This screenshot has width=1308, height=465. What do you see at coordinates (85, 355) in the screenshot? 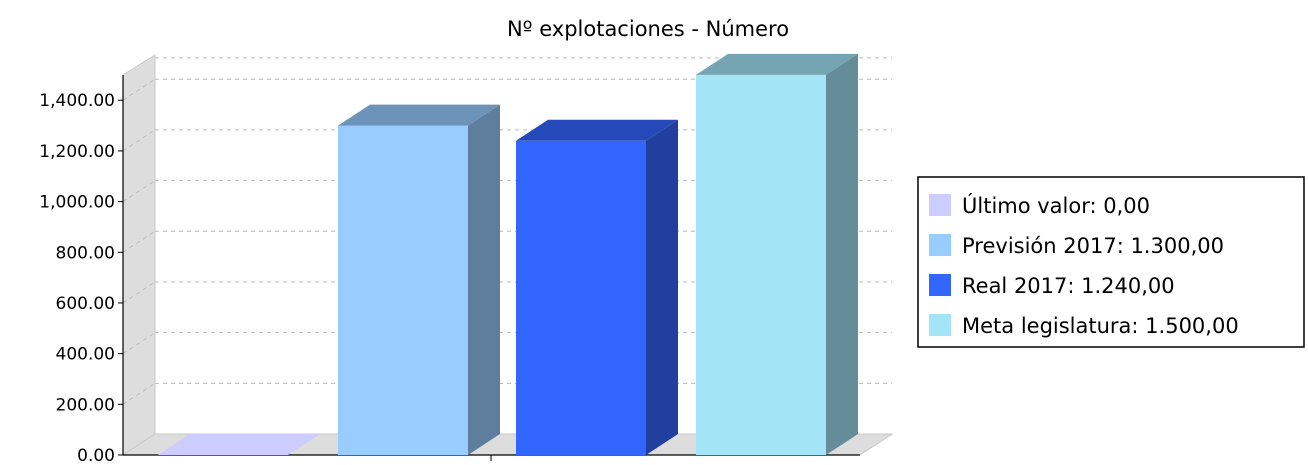
I see `y-tick-label: 400.00` at bounding box center [85, 355].